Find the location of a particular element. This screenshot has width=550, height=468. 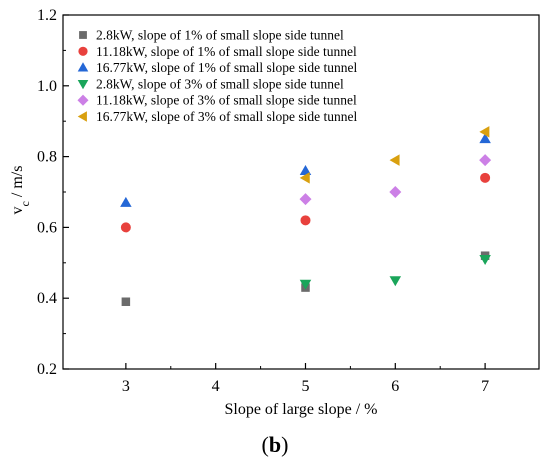

y-tick-label: 0.8 is located at coordinates (47, 157).